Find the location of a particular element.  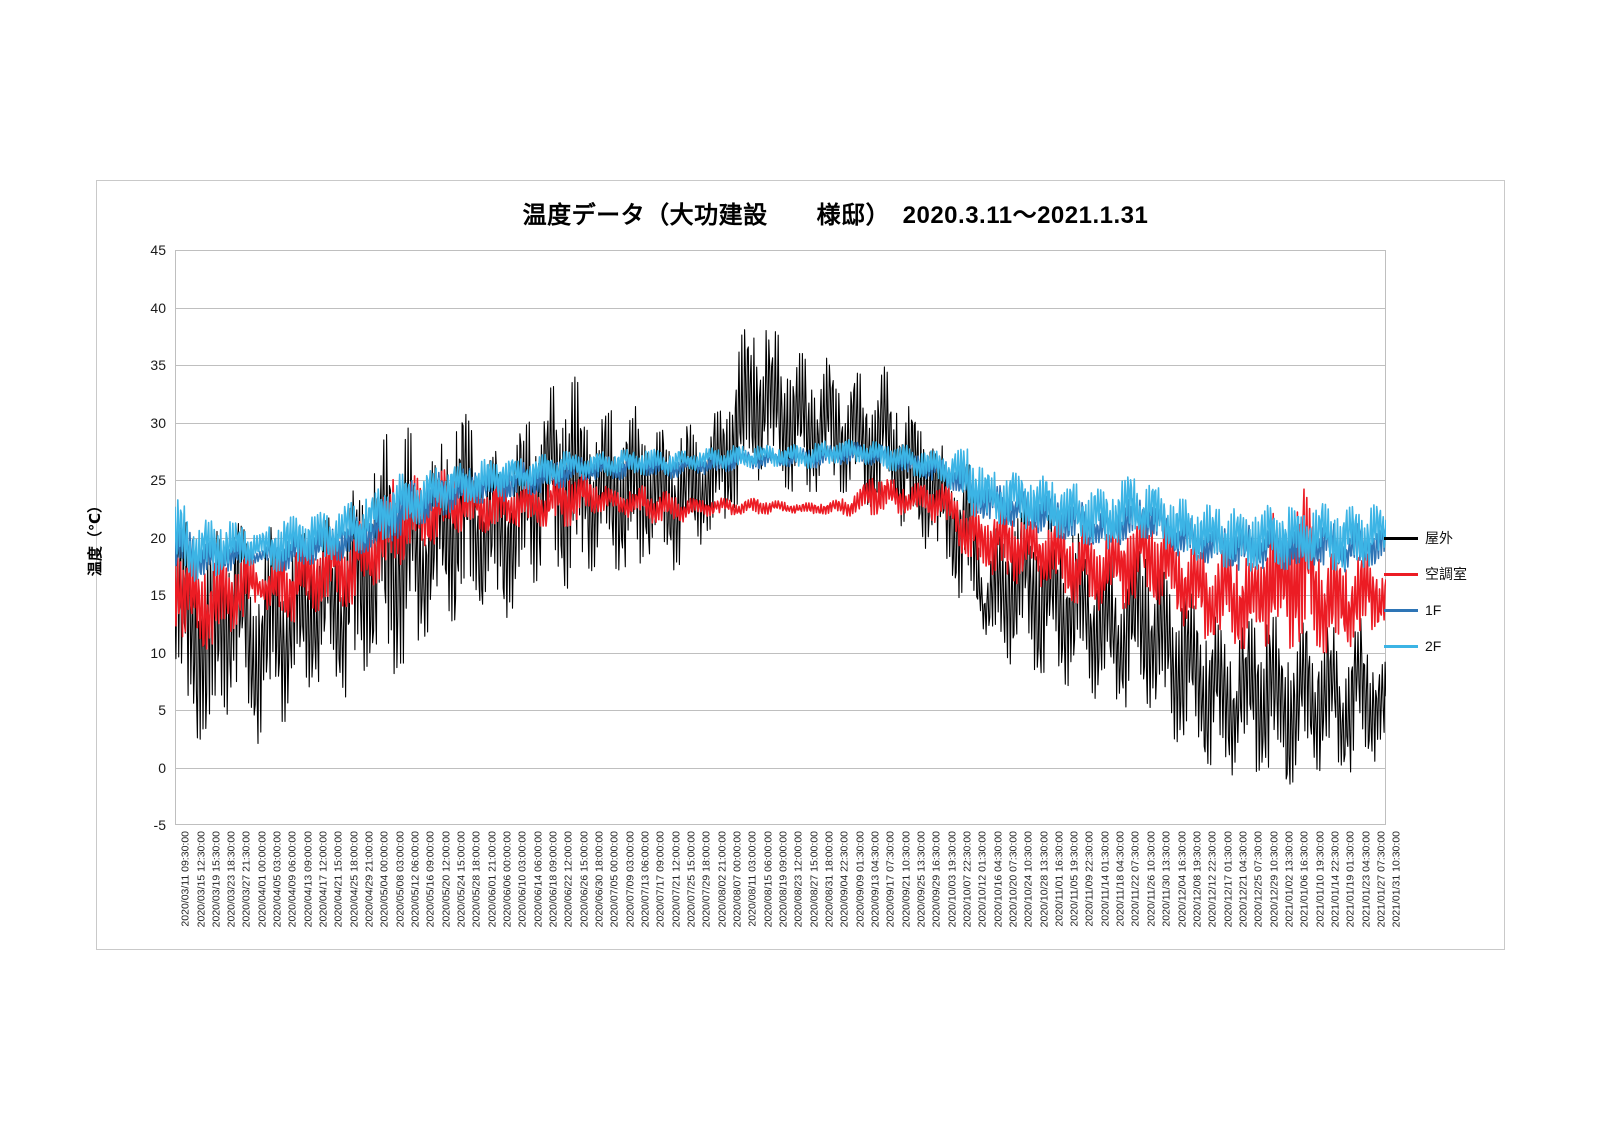

x-axis-tick-label: 2020/11/26 10:30:00 is located at coordinates (1151, 879).